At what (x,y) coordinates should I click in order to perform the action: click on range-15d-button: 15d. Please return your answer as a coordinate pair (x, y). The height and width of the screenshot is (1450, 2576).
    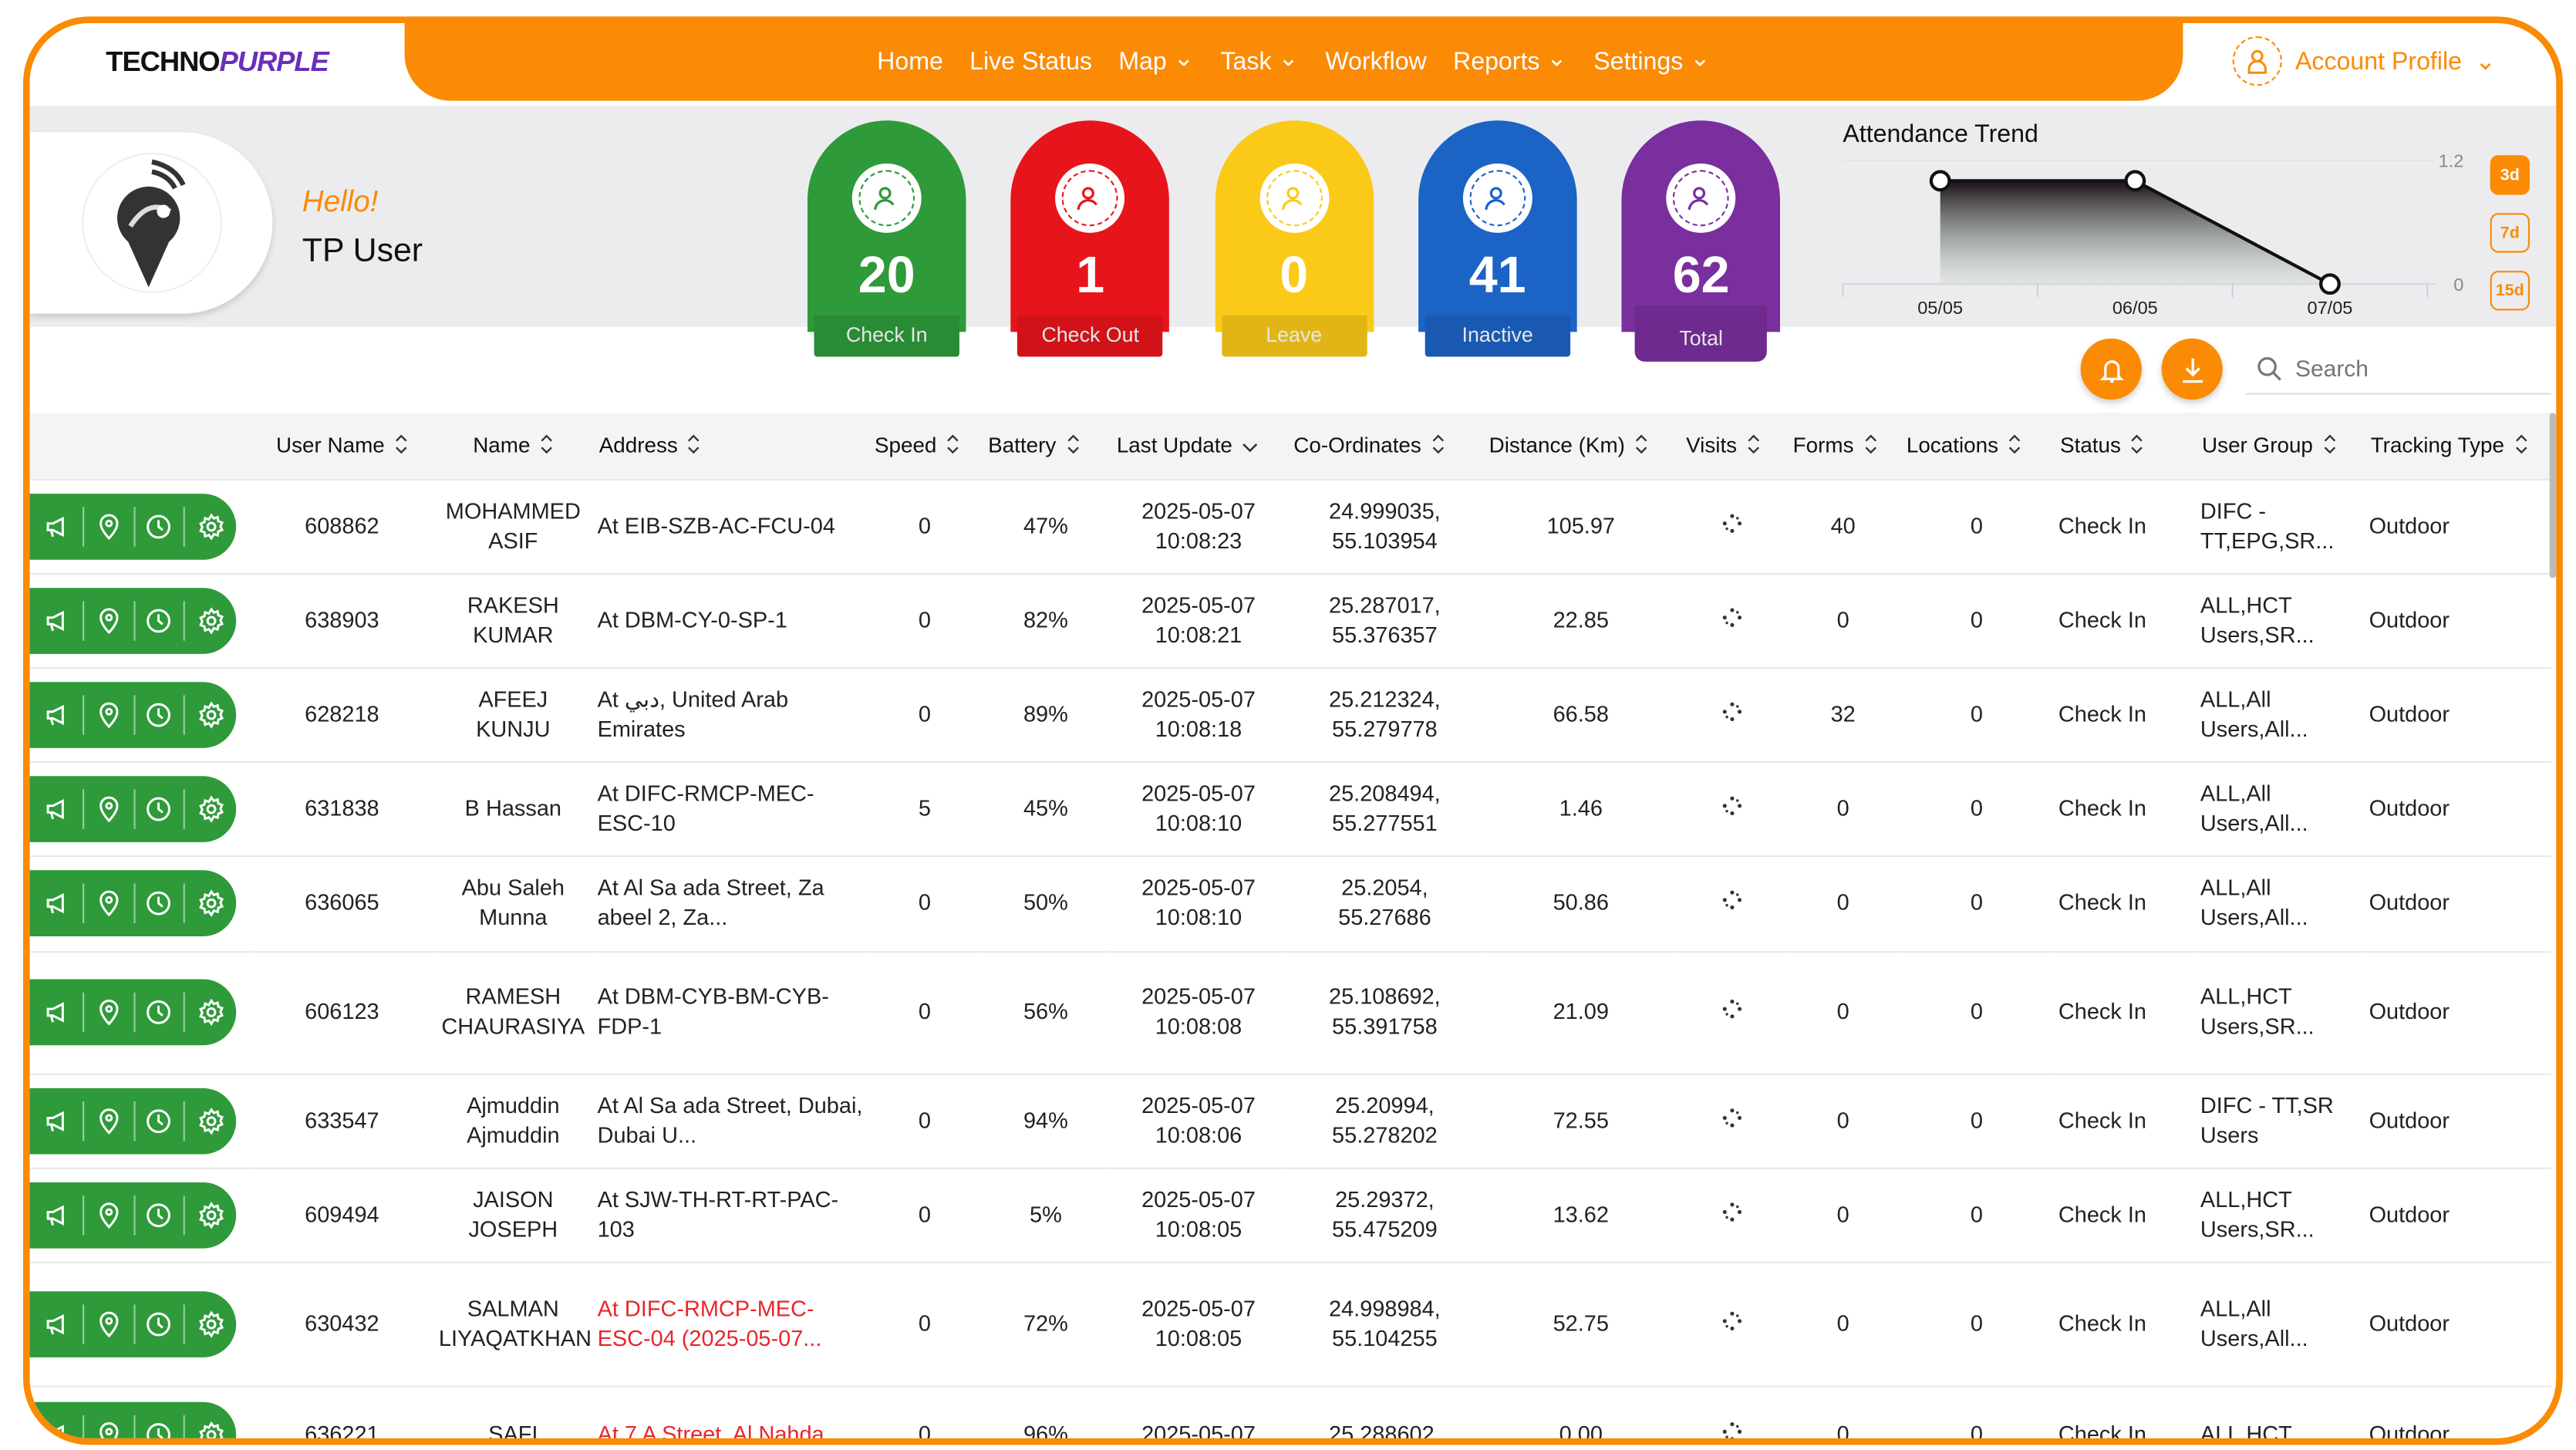
    Looking at the image, I should click on (2510, 291).